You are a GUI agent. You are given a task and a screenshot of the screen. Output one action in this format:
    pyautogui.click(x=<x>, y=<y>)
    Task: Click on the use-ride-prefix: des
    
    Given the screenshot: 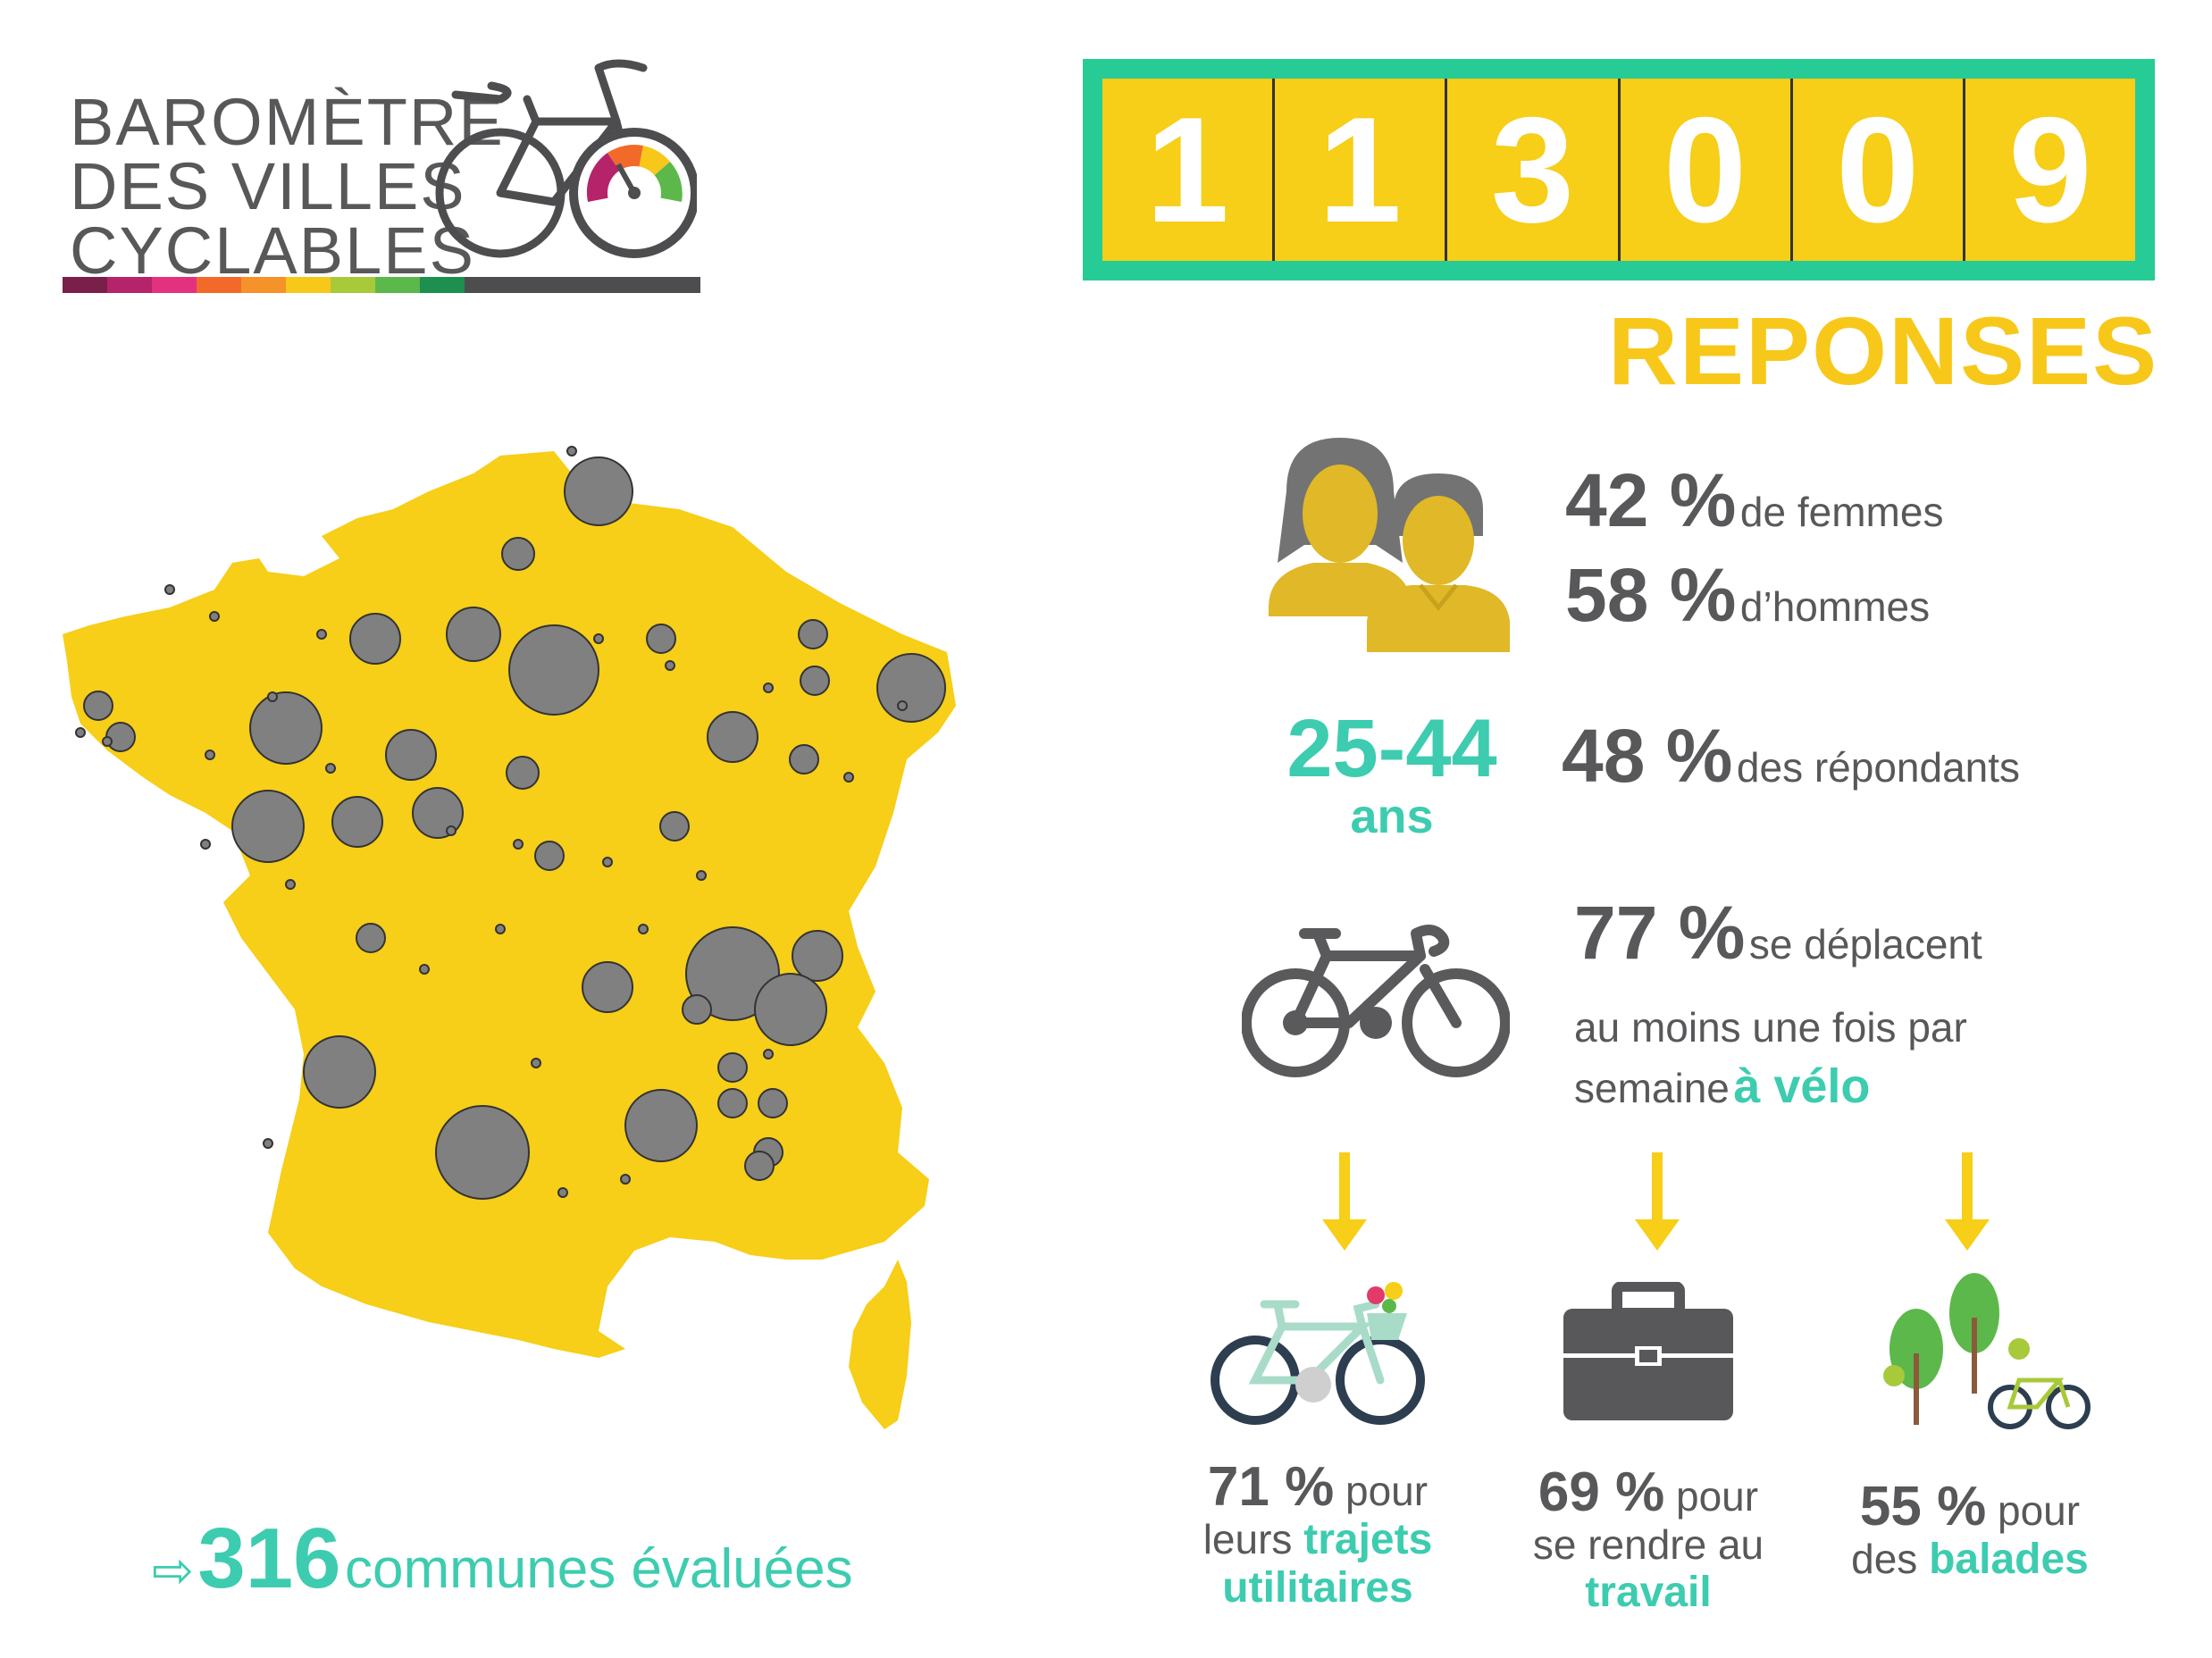 What is the action you would take?
    pyautogui.click(x=1885, y=1559)
    